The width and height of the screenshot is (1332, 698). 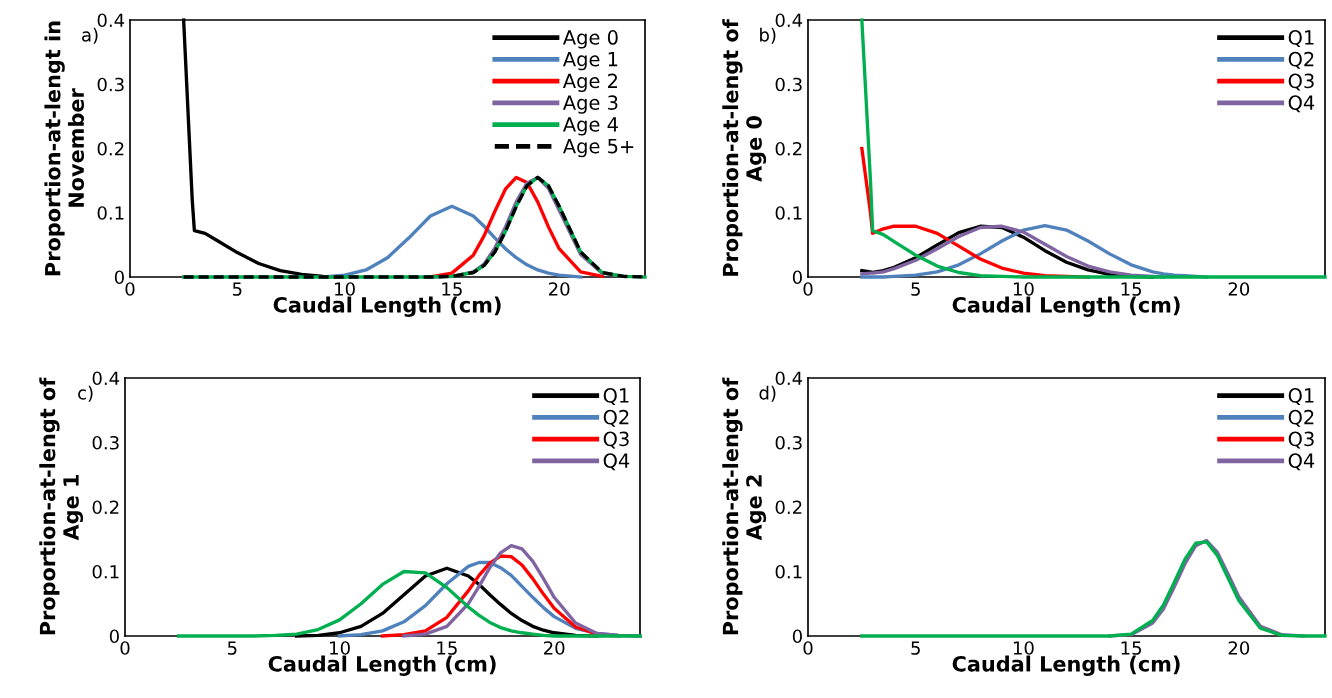 I want to click on text: c), so click(x=85, y=393).